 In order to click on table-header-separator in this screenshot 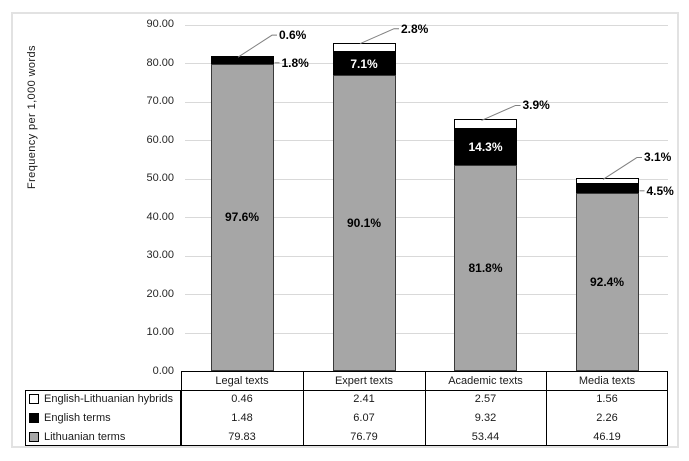, I will do `click(424, 390)`.